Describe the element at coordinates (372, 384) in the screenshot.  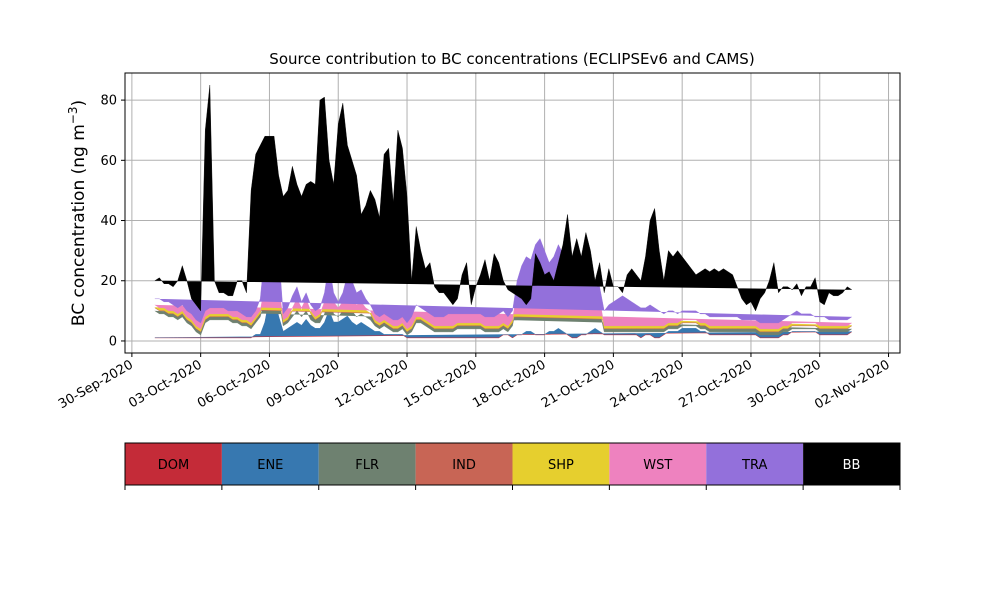
I see `x-tick-label: 12-Oct-2020` at that location.